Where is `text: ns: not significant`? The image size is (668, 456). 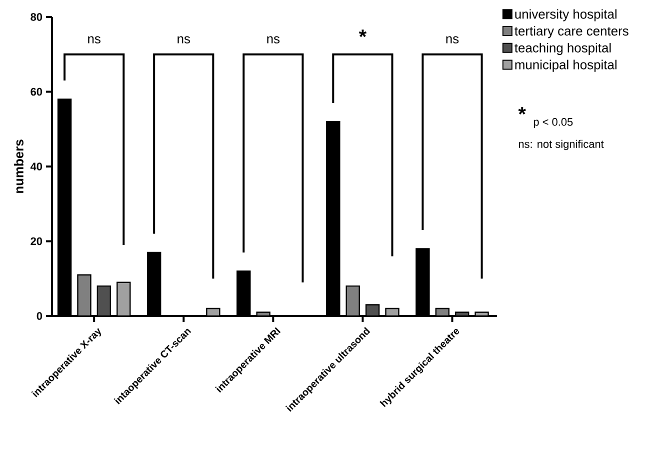
text: ns: not significant is located at coordinates (561, 145).